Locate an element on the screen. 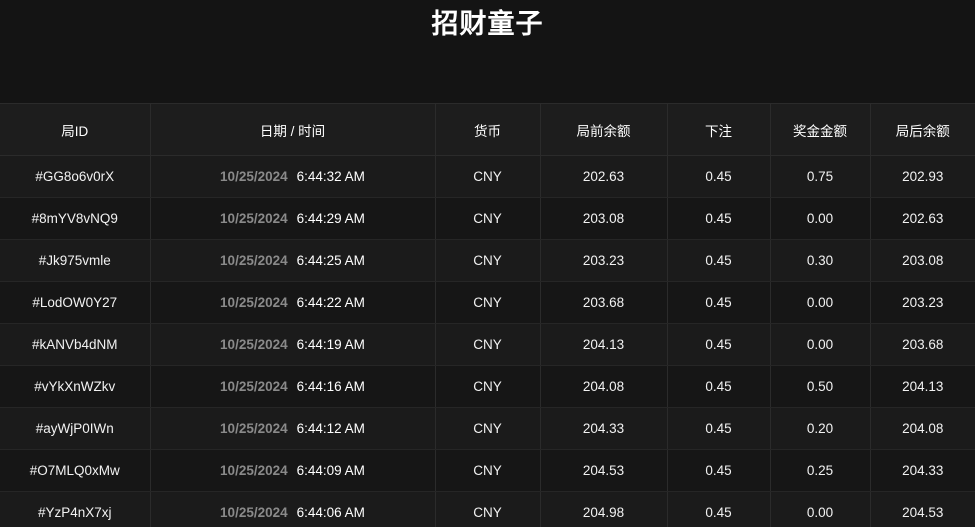  cell-balance-before: 203.08 is located at coordinates (604, 218).